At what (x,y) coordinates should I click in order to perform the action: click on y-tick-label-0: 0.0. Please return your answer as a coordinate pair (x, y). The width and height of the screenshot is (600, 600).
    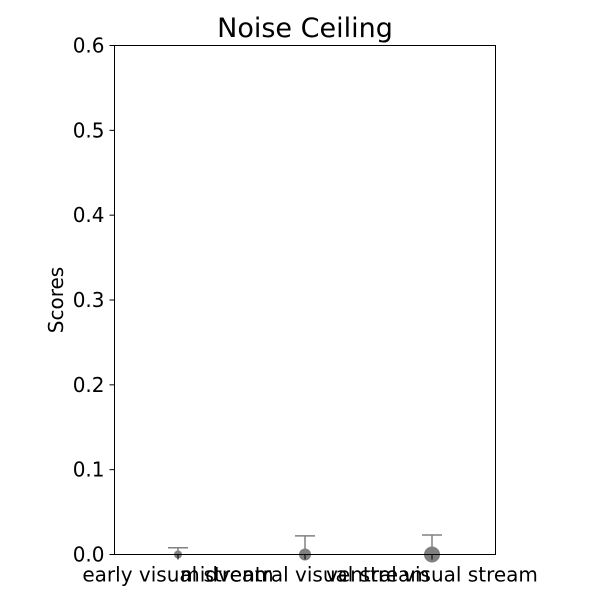
    Looking at the image, I should click on (89, 555).